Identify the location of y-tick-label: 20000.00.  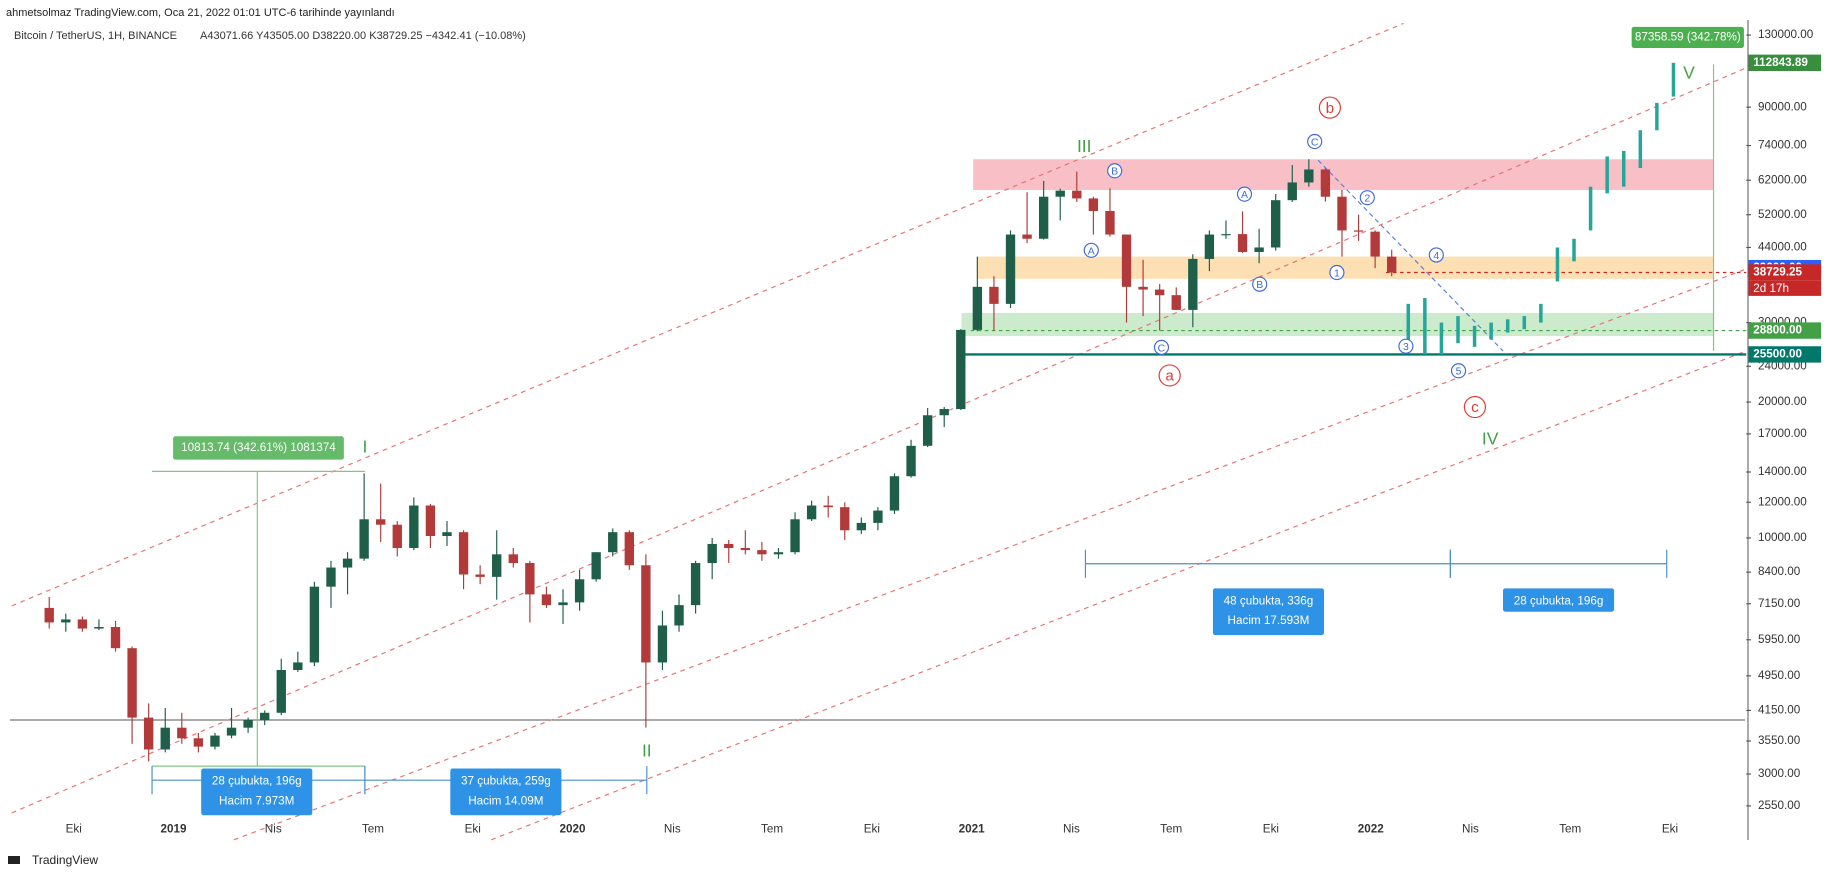
(1782, 401).